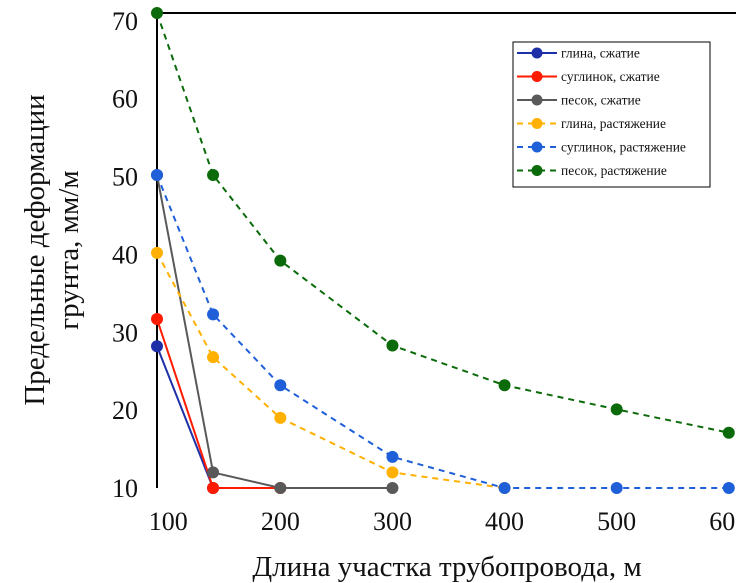 The width and height of the screenshot is (736, 583). I want to click on y-tick-label: 70, so click(125, 21).